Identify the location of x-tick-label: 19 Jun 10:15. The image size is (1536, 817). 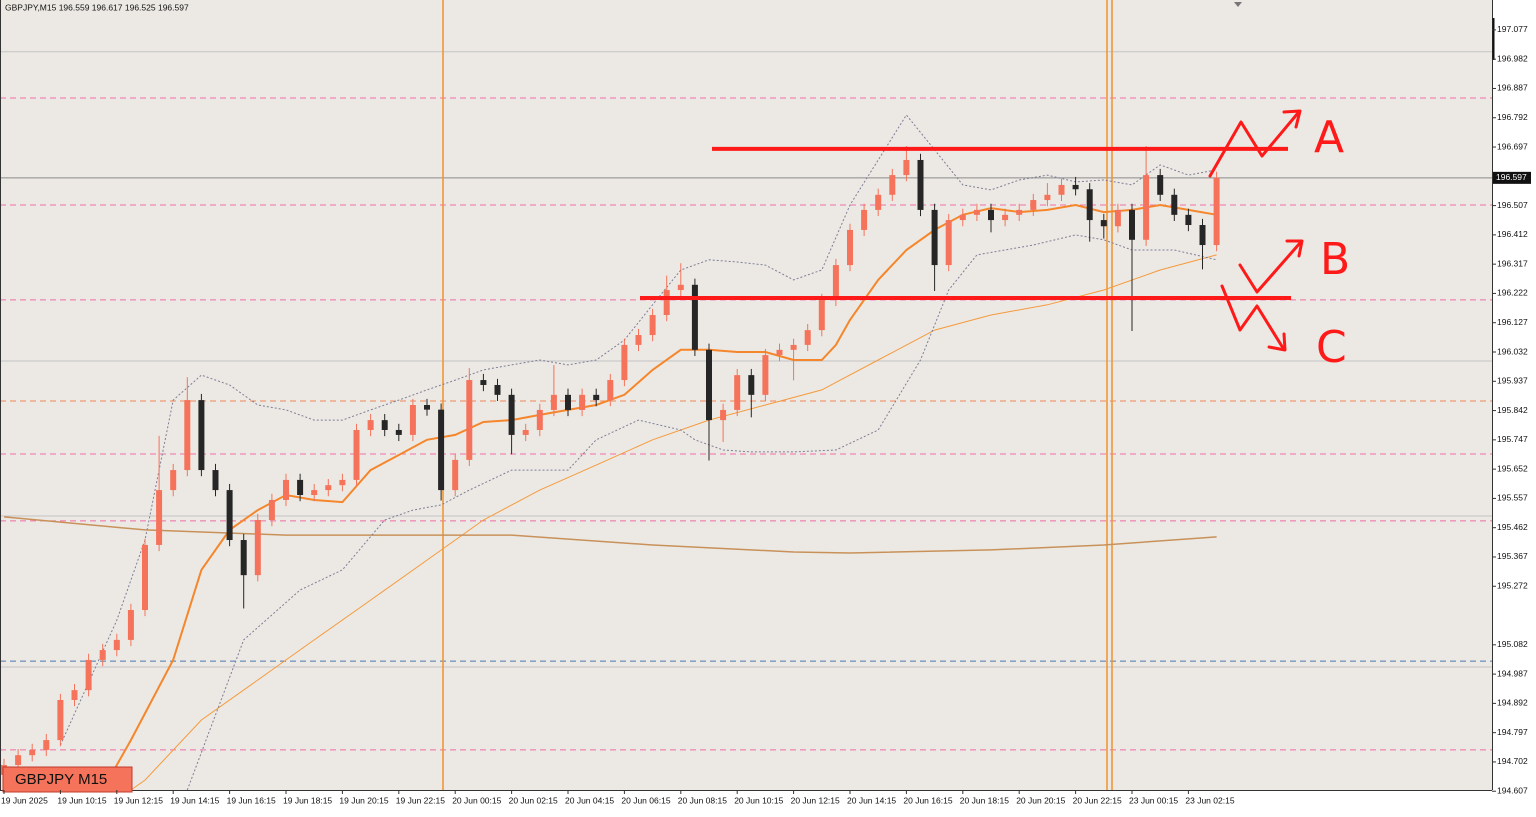
(81, 800).